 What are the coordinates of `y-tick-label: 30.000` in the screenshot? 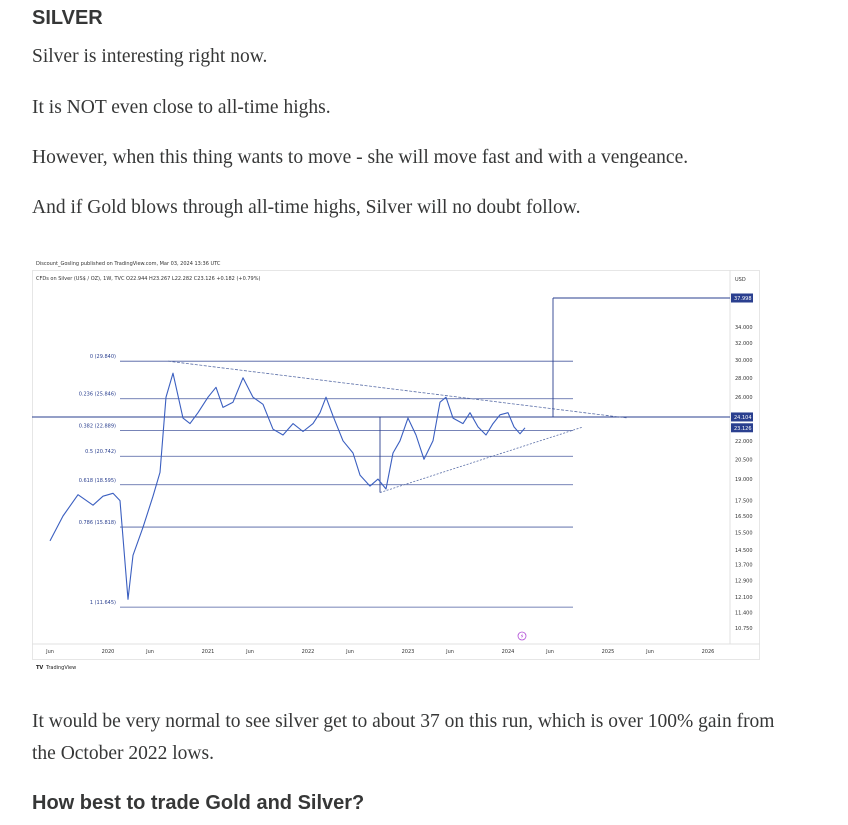 It's located at (744, 361).